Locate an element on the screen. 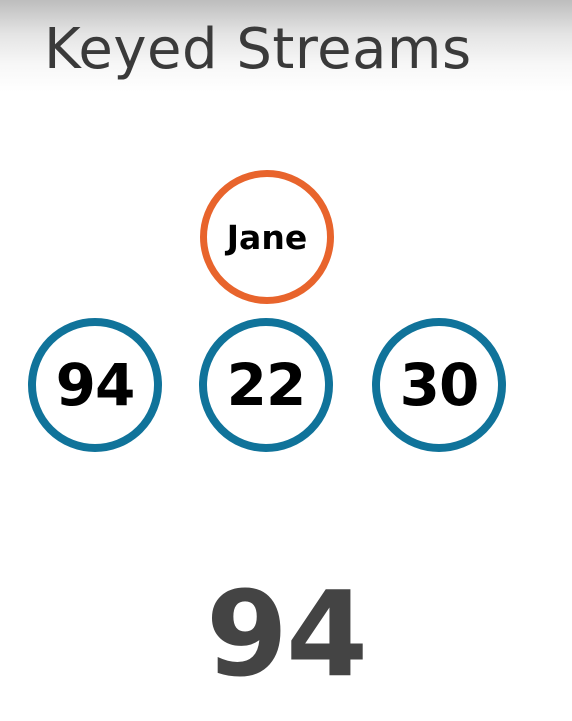 This screenshot has height=721, width=572. value-label: 94 is located at coordinates (95, 385).